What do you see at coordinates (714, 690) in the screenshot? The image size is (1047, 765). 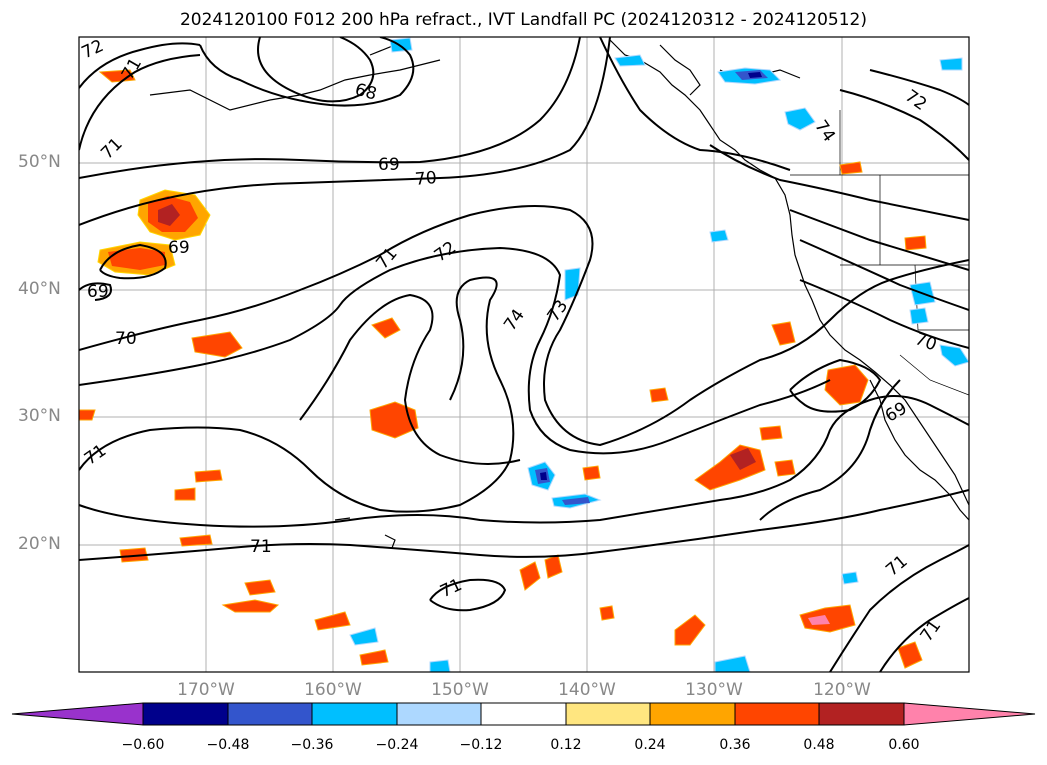 I see `lon-label-130w: 130°W` at bounding box center [714, 690].